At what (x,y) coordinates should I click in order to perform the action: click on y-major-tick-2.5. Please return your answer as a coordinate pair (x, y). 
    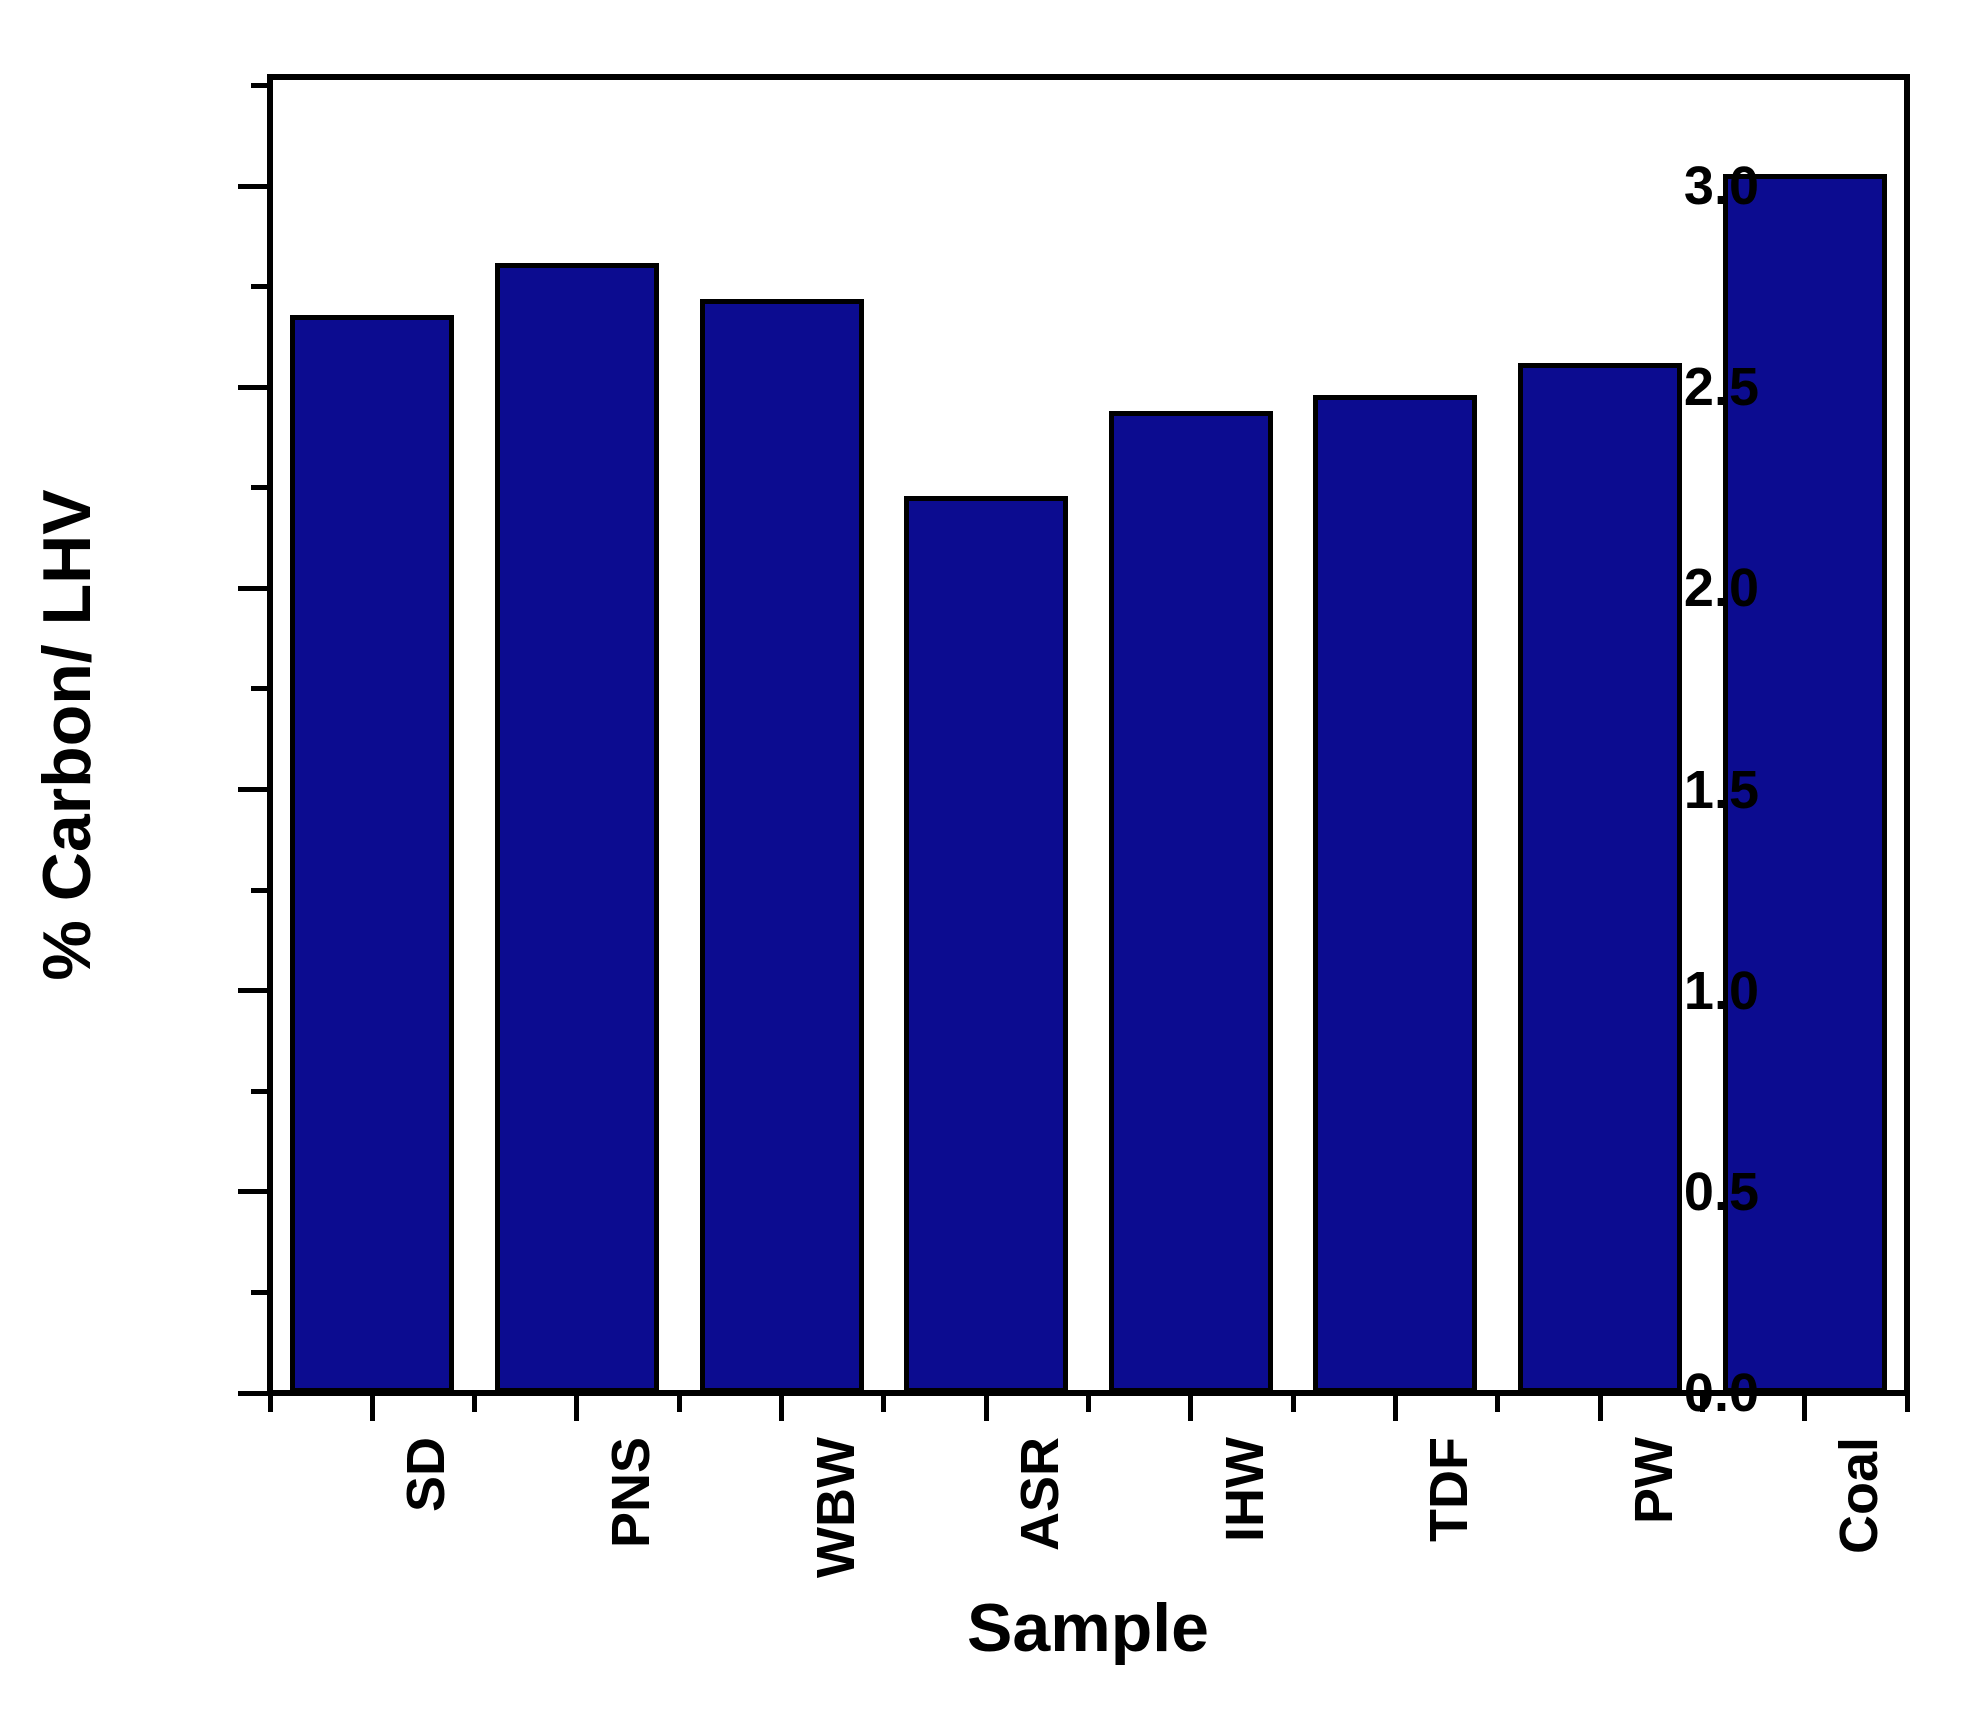
    Looking at the image, I should click on (252, 387).